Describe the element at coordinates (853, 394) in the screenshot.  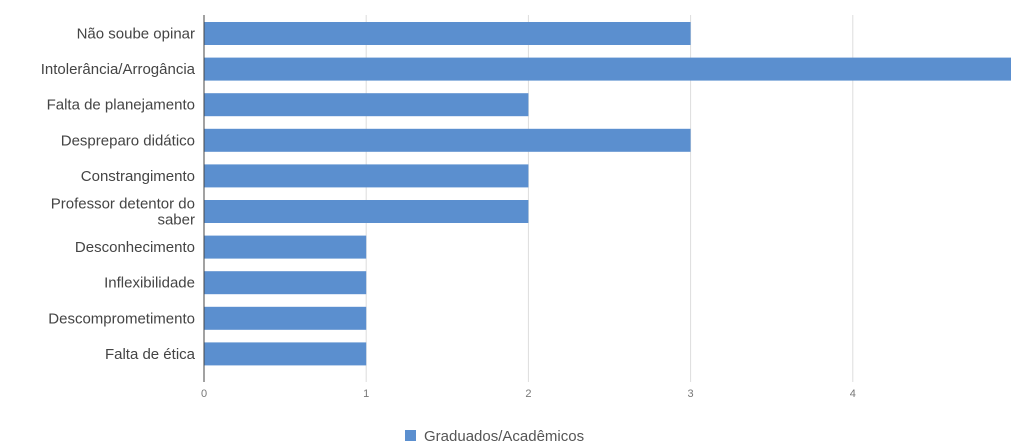
I see `x-tick-label: 4` at that location.